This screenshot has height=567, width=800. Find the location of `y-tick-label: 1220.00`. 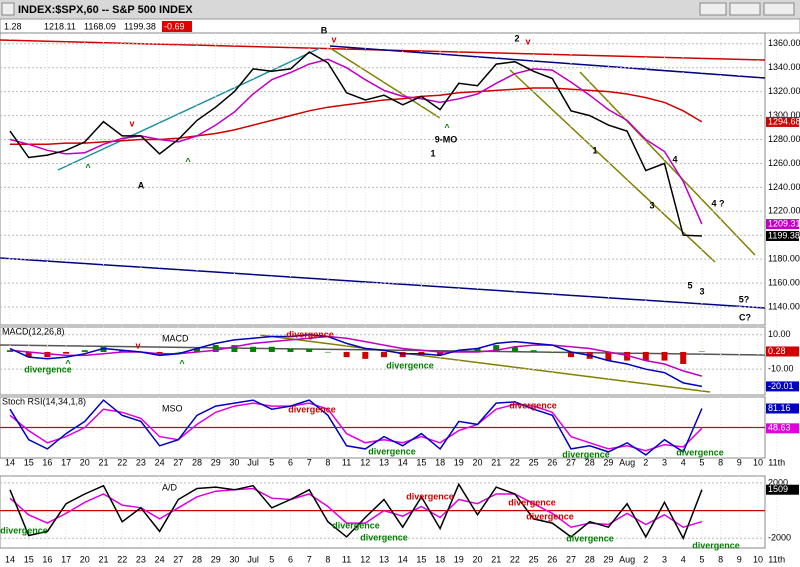

y-tick-label: 1220.00 is located at coordinates (784, 211).